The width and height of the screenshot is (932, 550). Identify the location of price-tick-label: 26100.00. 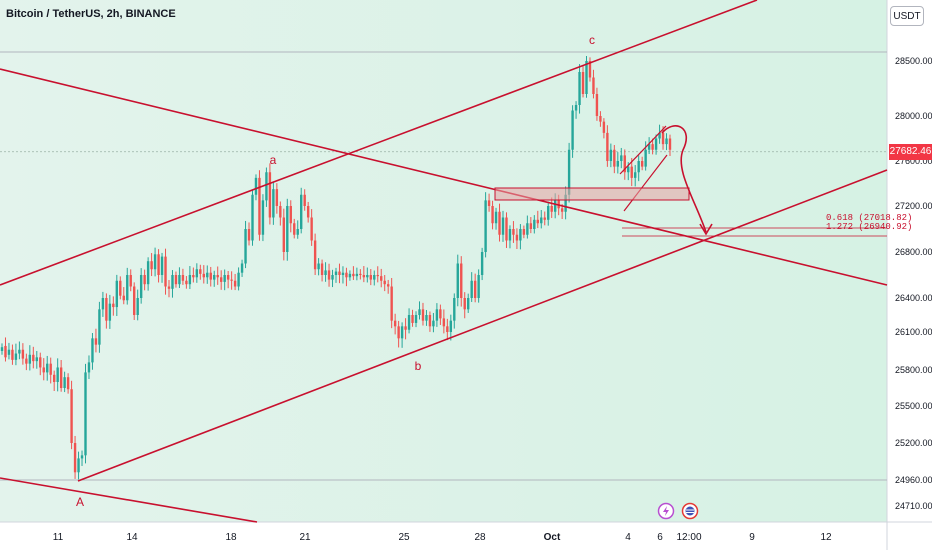
(913, 332).